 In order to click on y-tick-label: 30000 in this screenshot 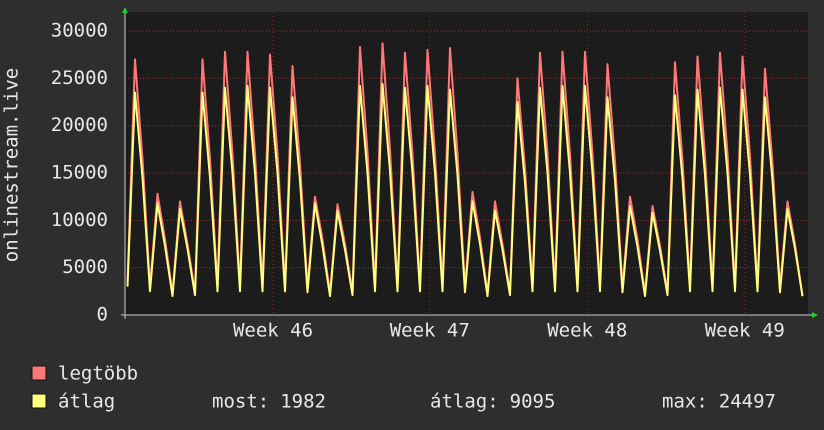, I will do `click(79, 30)`.